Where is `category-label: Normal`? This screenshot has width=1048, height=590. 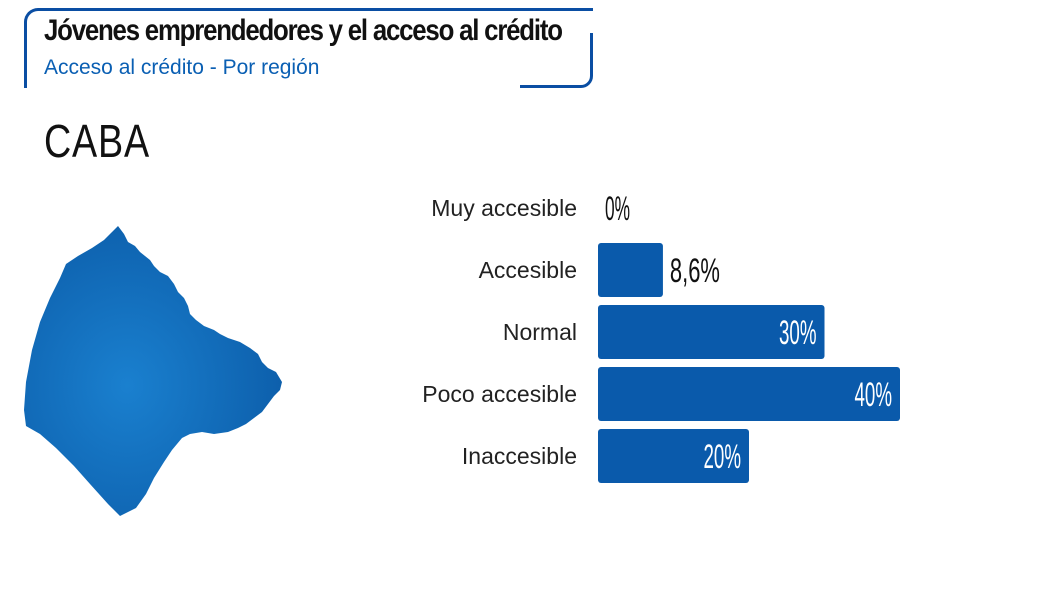 category-label: Normal is located at coordinates (540, 332).